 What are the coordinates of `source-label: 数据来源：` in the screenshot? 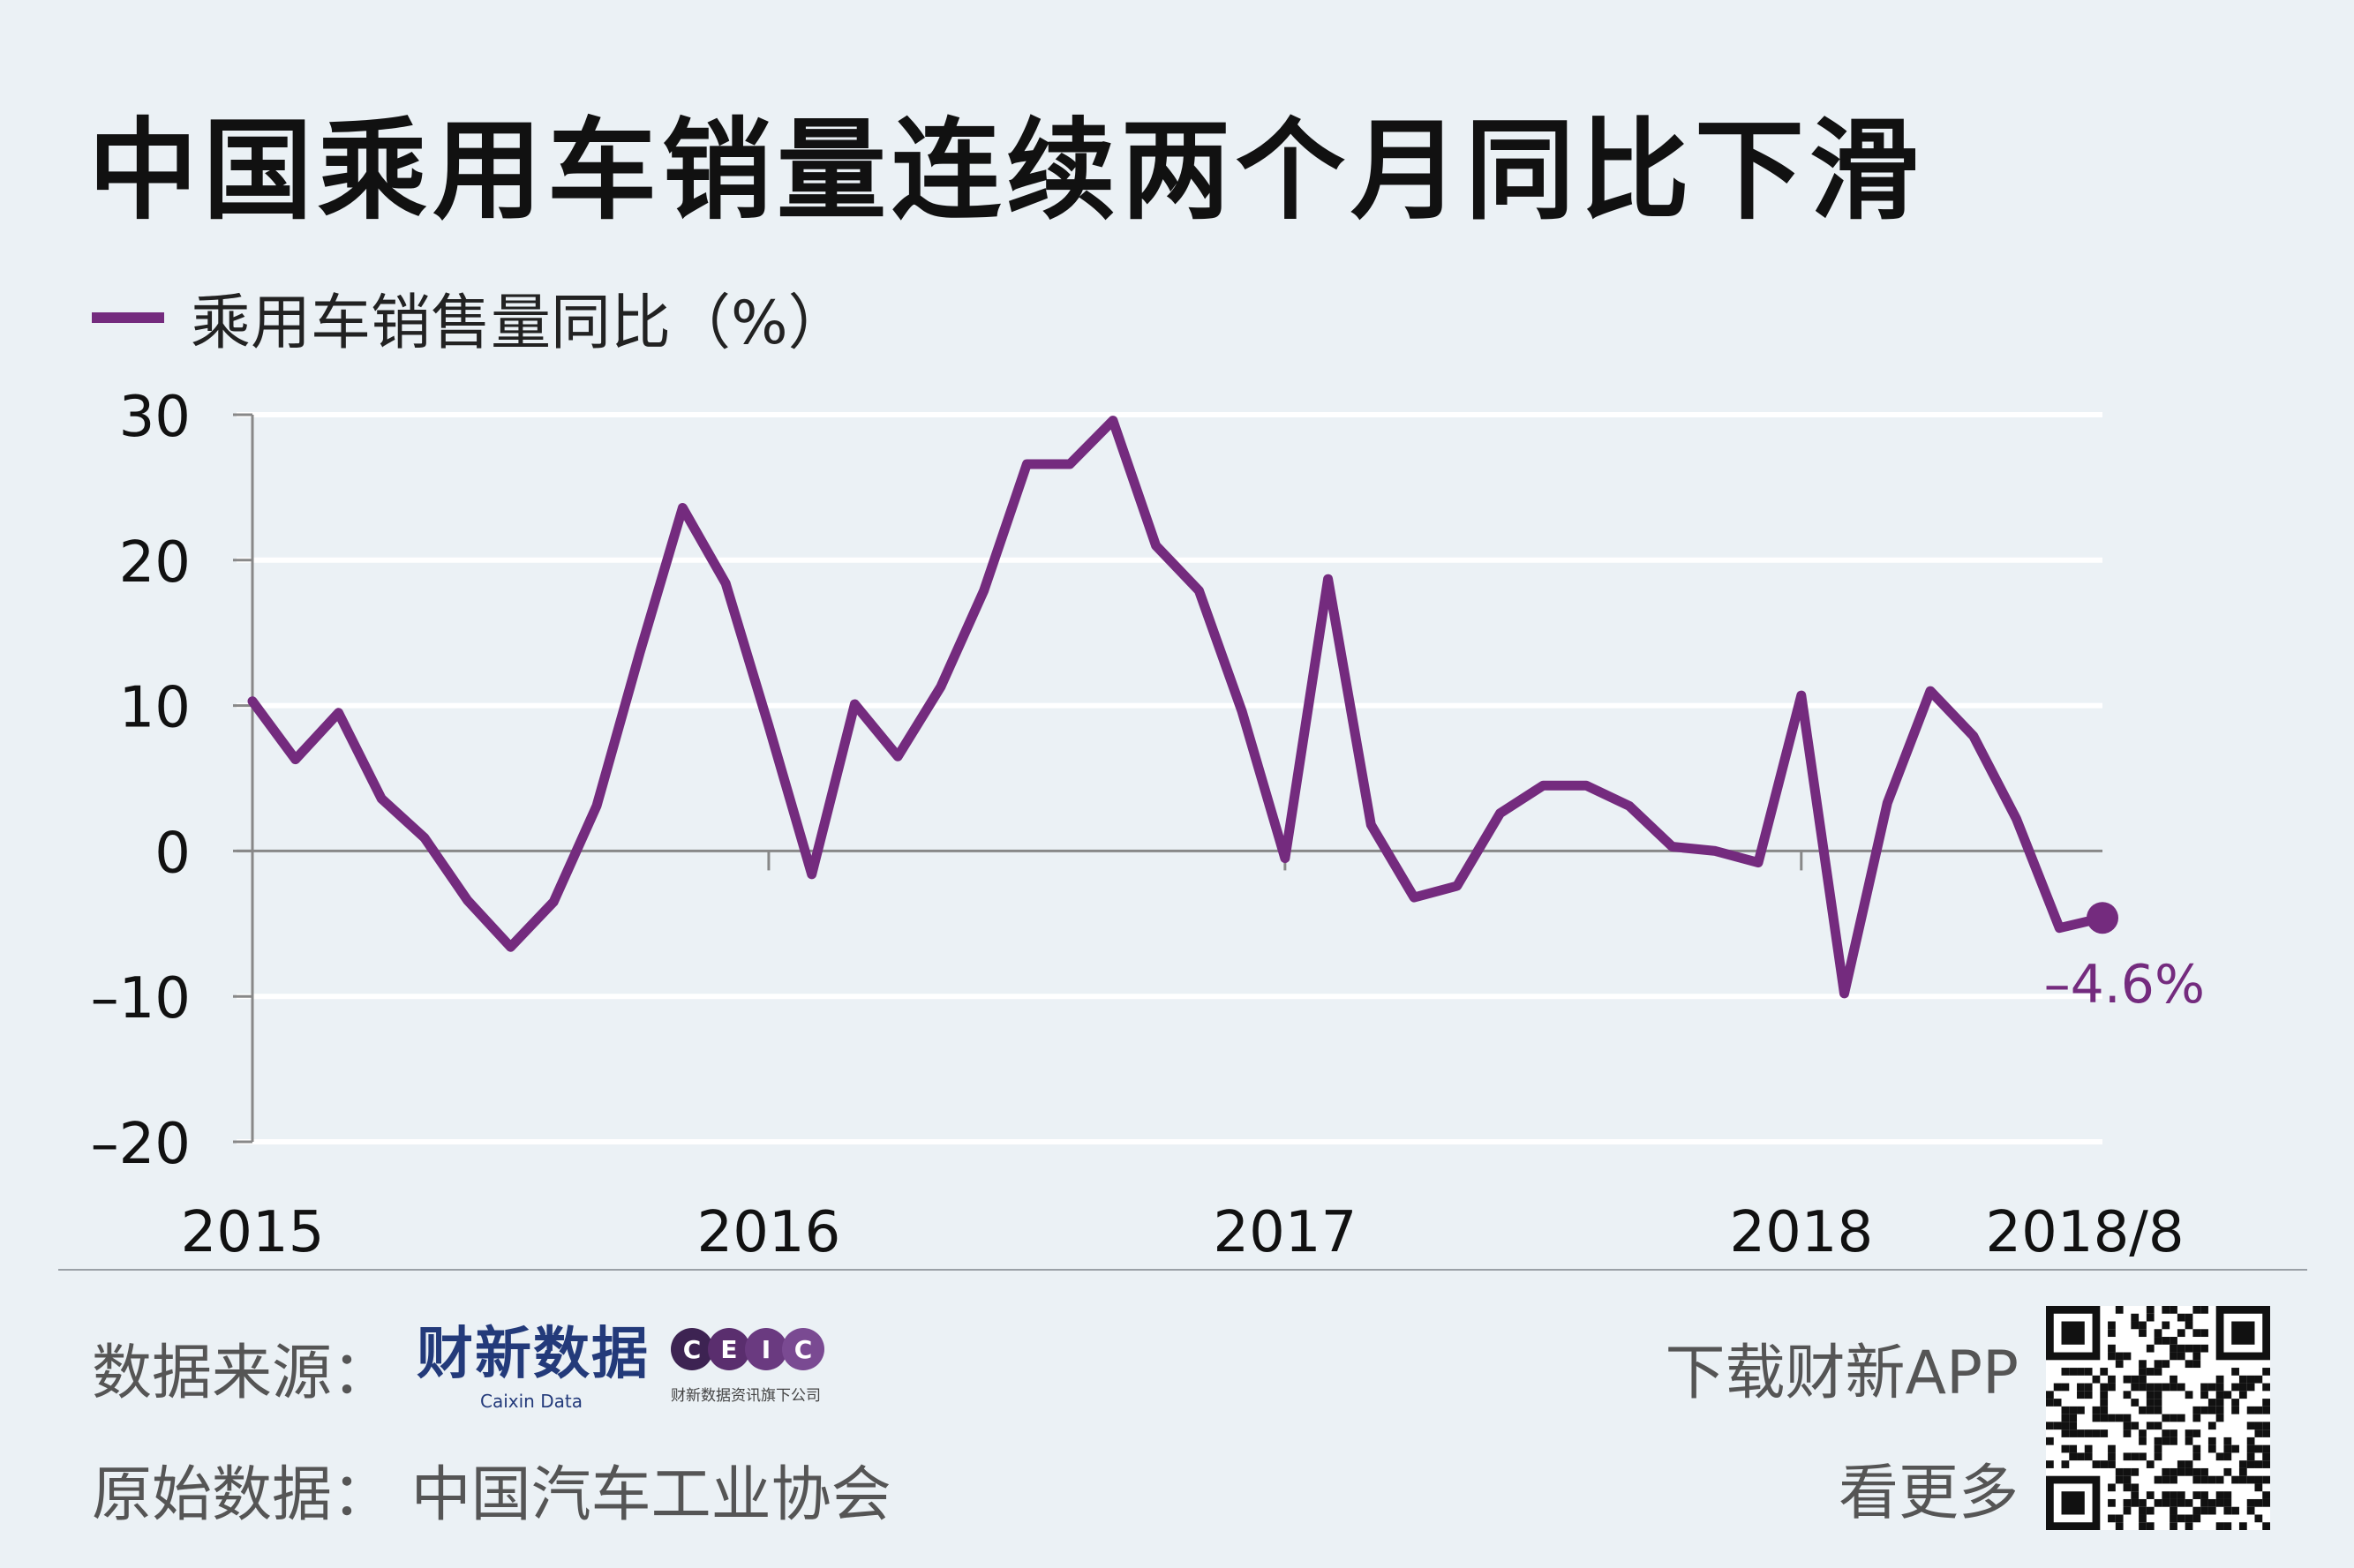 It's located at (242, 1373).